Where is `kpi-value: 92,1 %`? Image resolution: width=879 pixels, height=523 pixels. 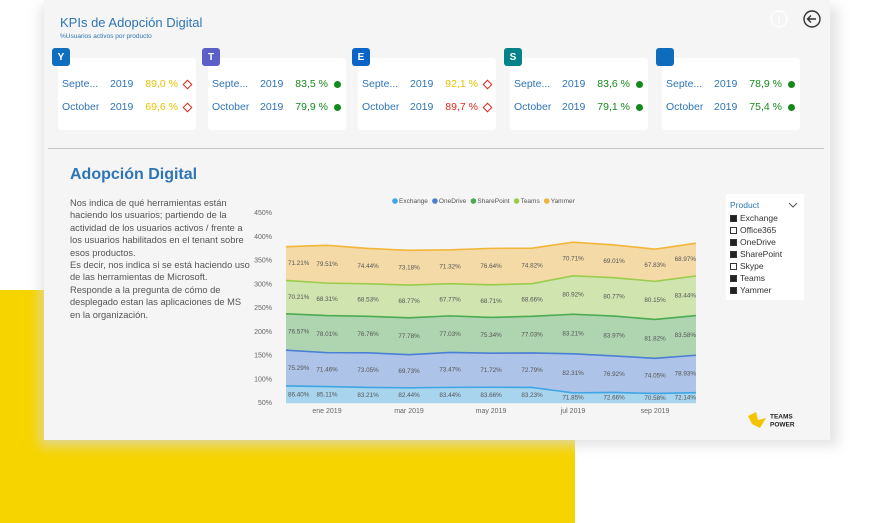
kpi-value: 92,1 % is located at coordinates (461, 84).